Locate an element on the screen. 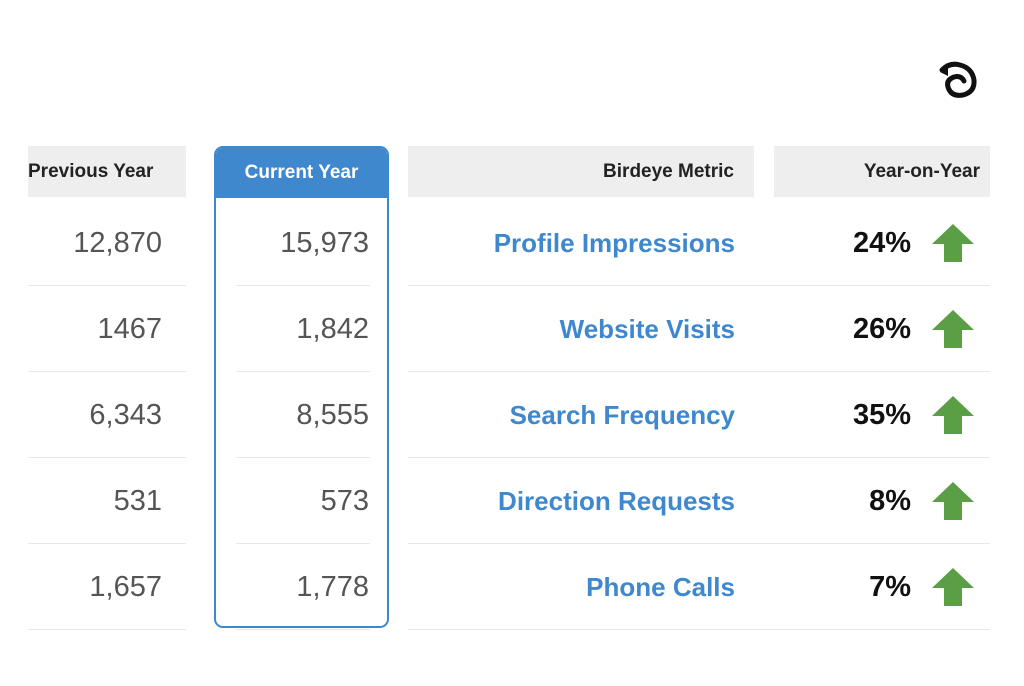 Image resolution: width=1024 pixels, height=686 pixels. metric-name: Website Visits is located at coordinates (647, 328).